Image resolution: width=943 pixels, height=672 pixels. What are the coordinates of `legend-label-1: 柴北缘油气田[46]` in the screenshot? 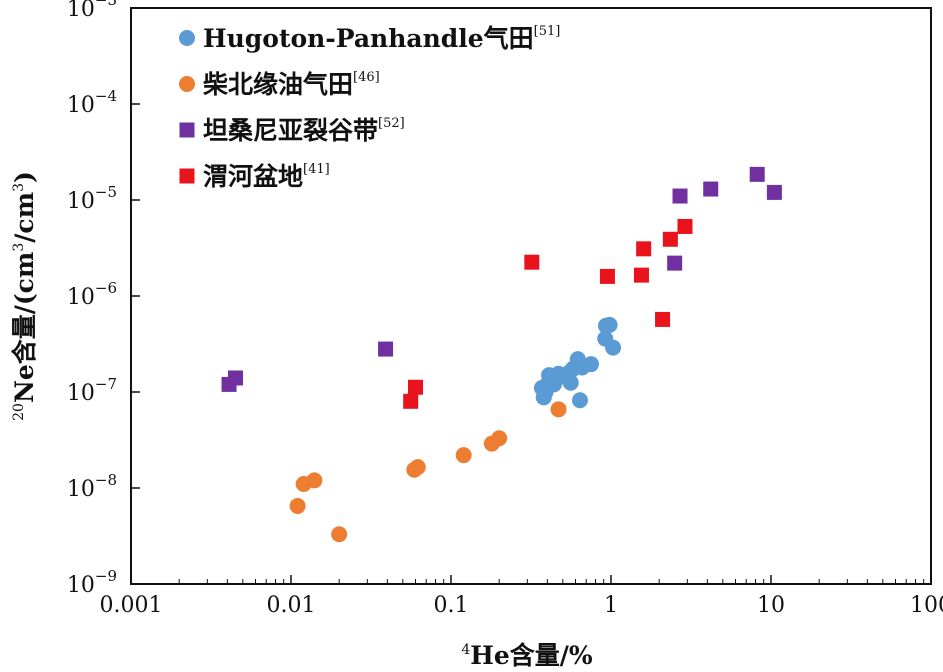 It's located at (291, 84).